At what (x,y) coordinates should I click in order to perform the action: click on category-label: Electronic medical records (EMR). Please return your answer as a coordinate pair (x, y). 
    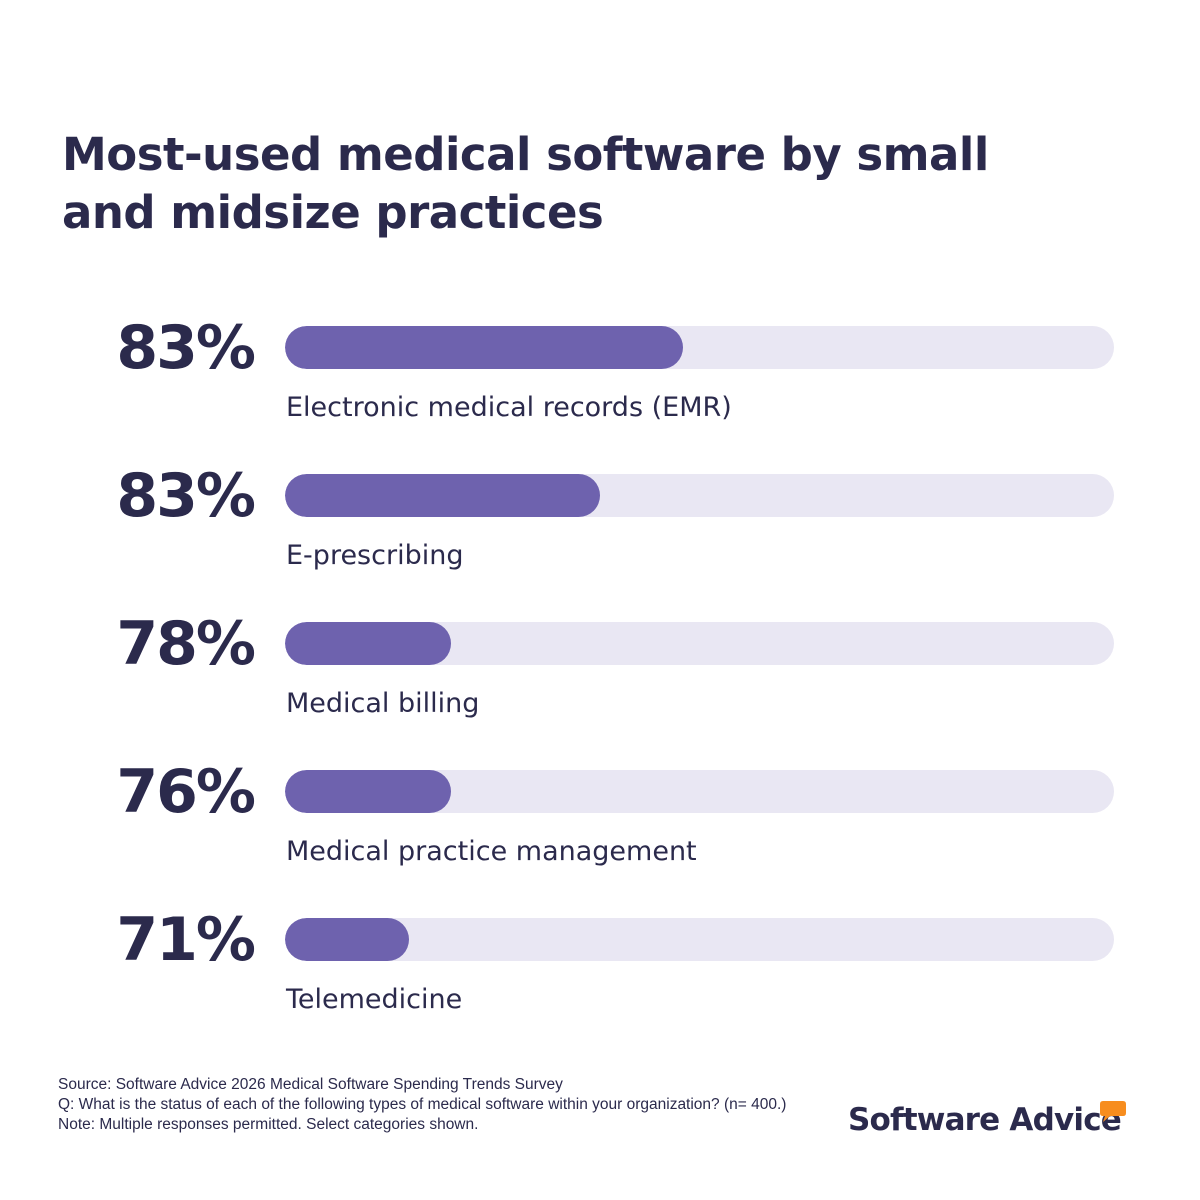
    Looking at the image, I should click on (509, 407).